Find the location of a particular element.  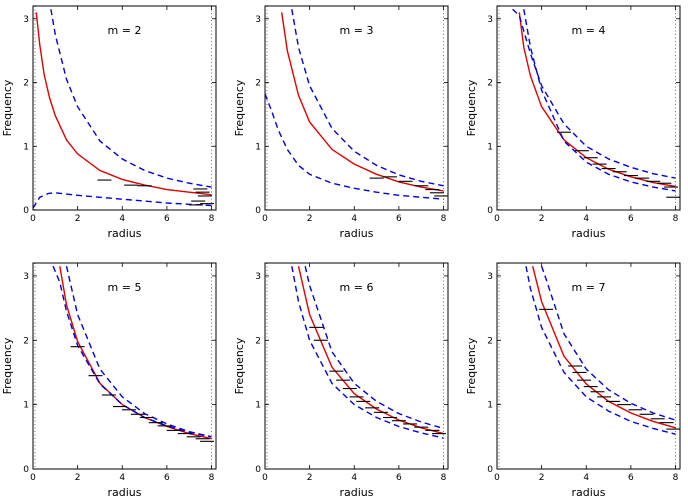

panel-title: m = 5 is located at coordinates (125, 287).